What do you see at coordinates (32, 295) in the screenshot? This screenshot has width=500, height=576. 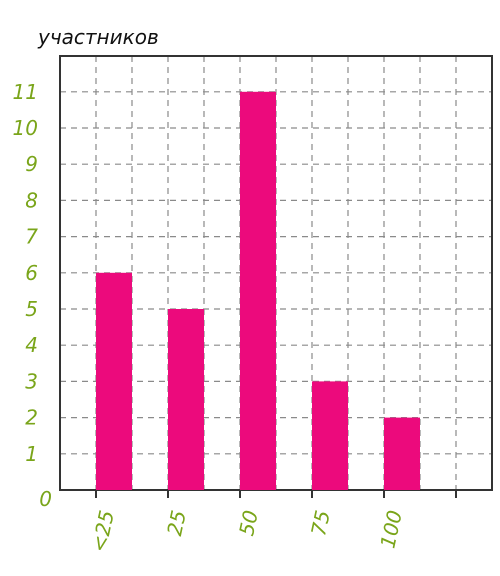 I see `y-tick-labels: 01 2 3 4 5 6 7 8 9 10 11` at bounding box center [32, 295].